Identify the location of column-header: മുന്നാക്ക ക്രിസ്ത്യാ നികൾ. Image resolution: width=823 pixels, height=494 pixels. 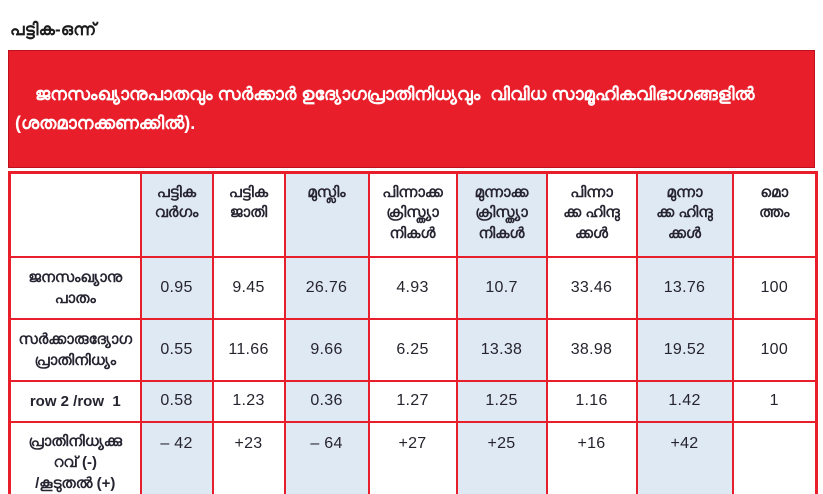
(501, 214).